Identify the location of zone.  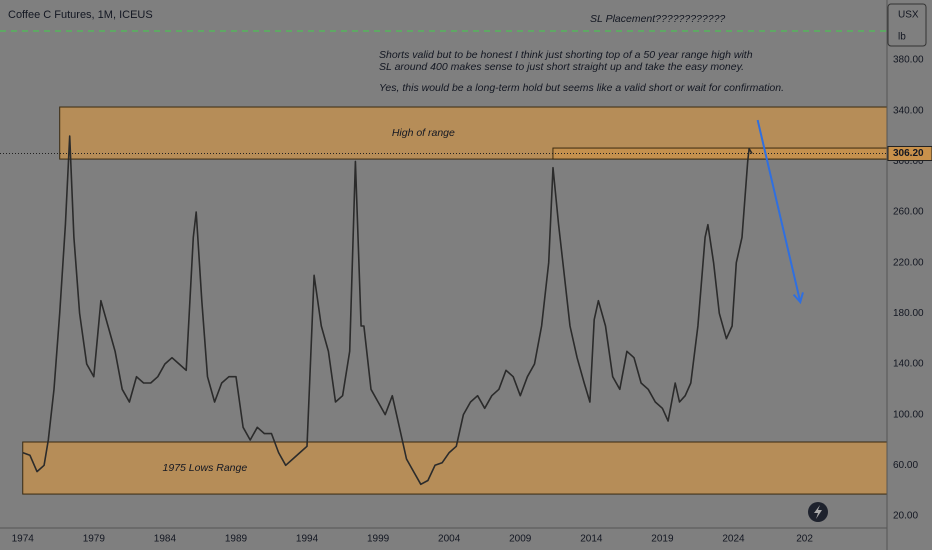
(455, 468).